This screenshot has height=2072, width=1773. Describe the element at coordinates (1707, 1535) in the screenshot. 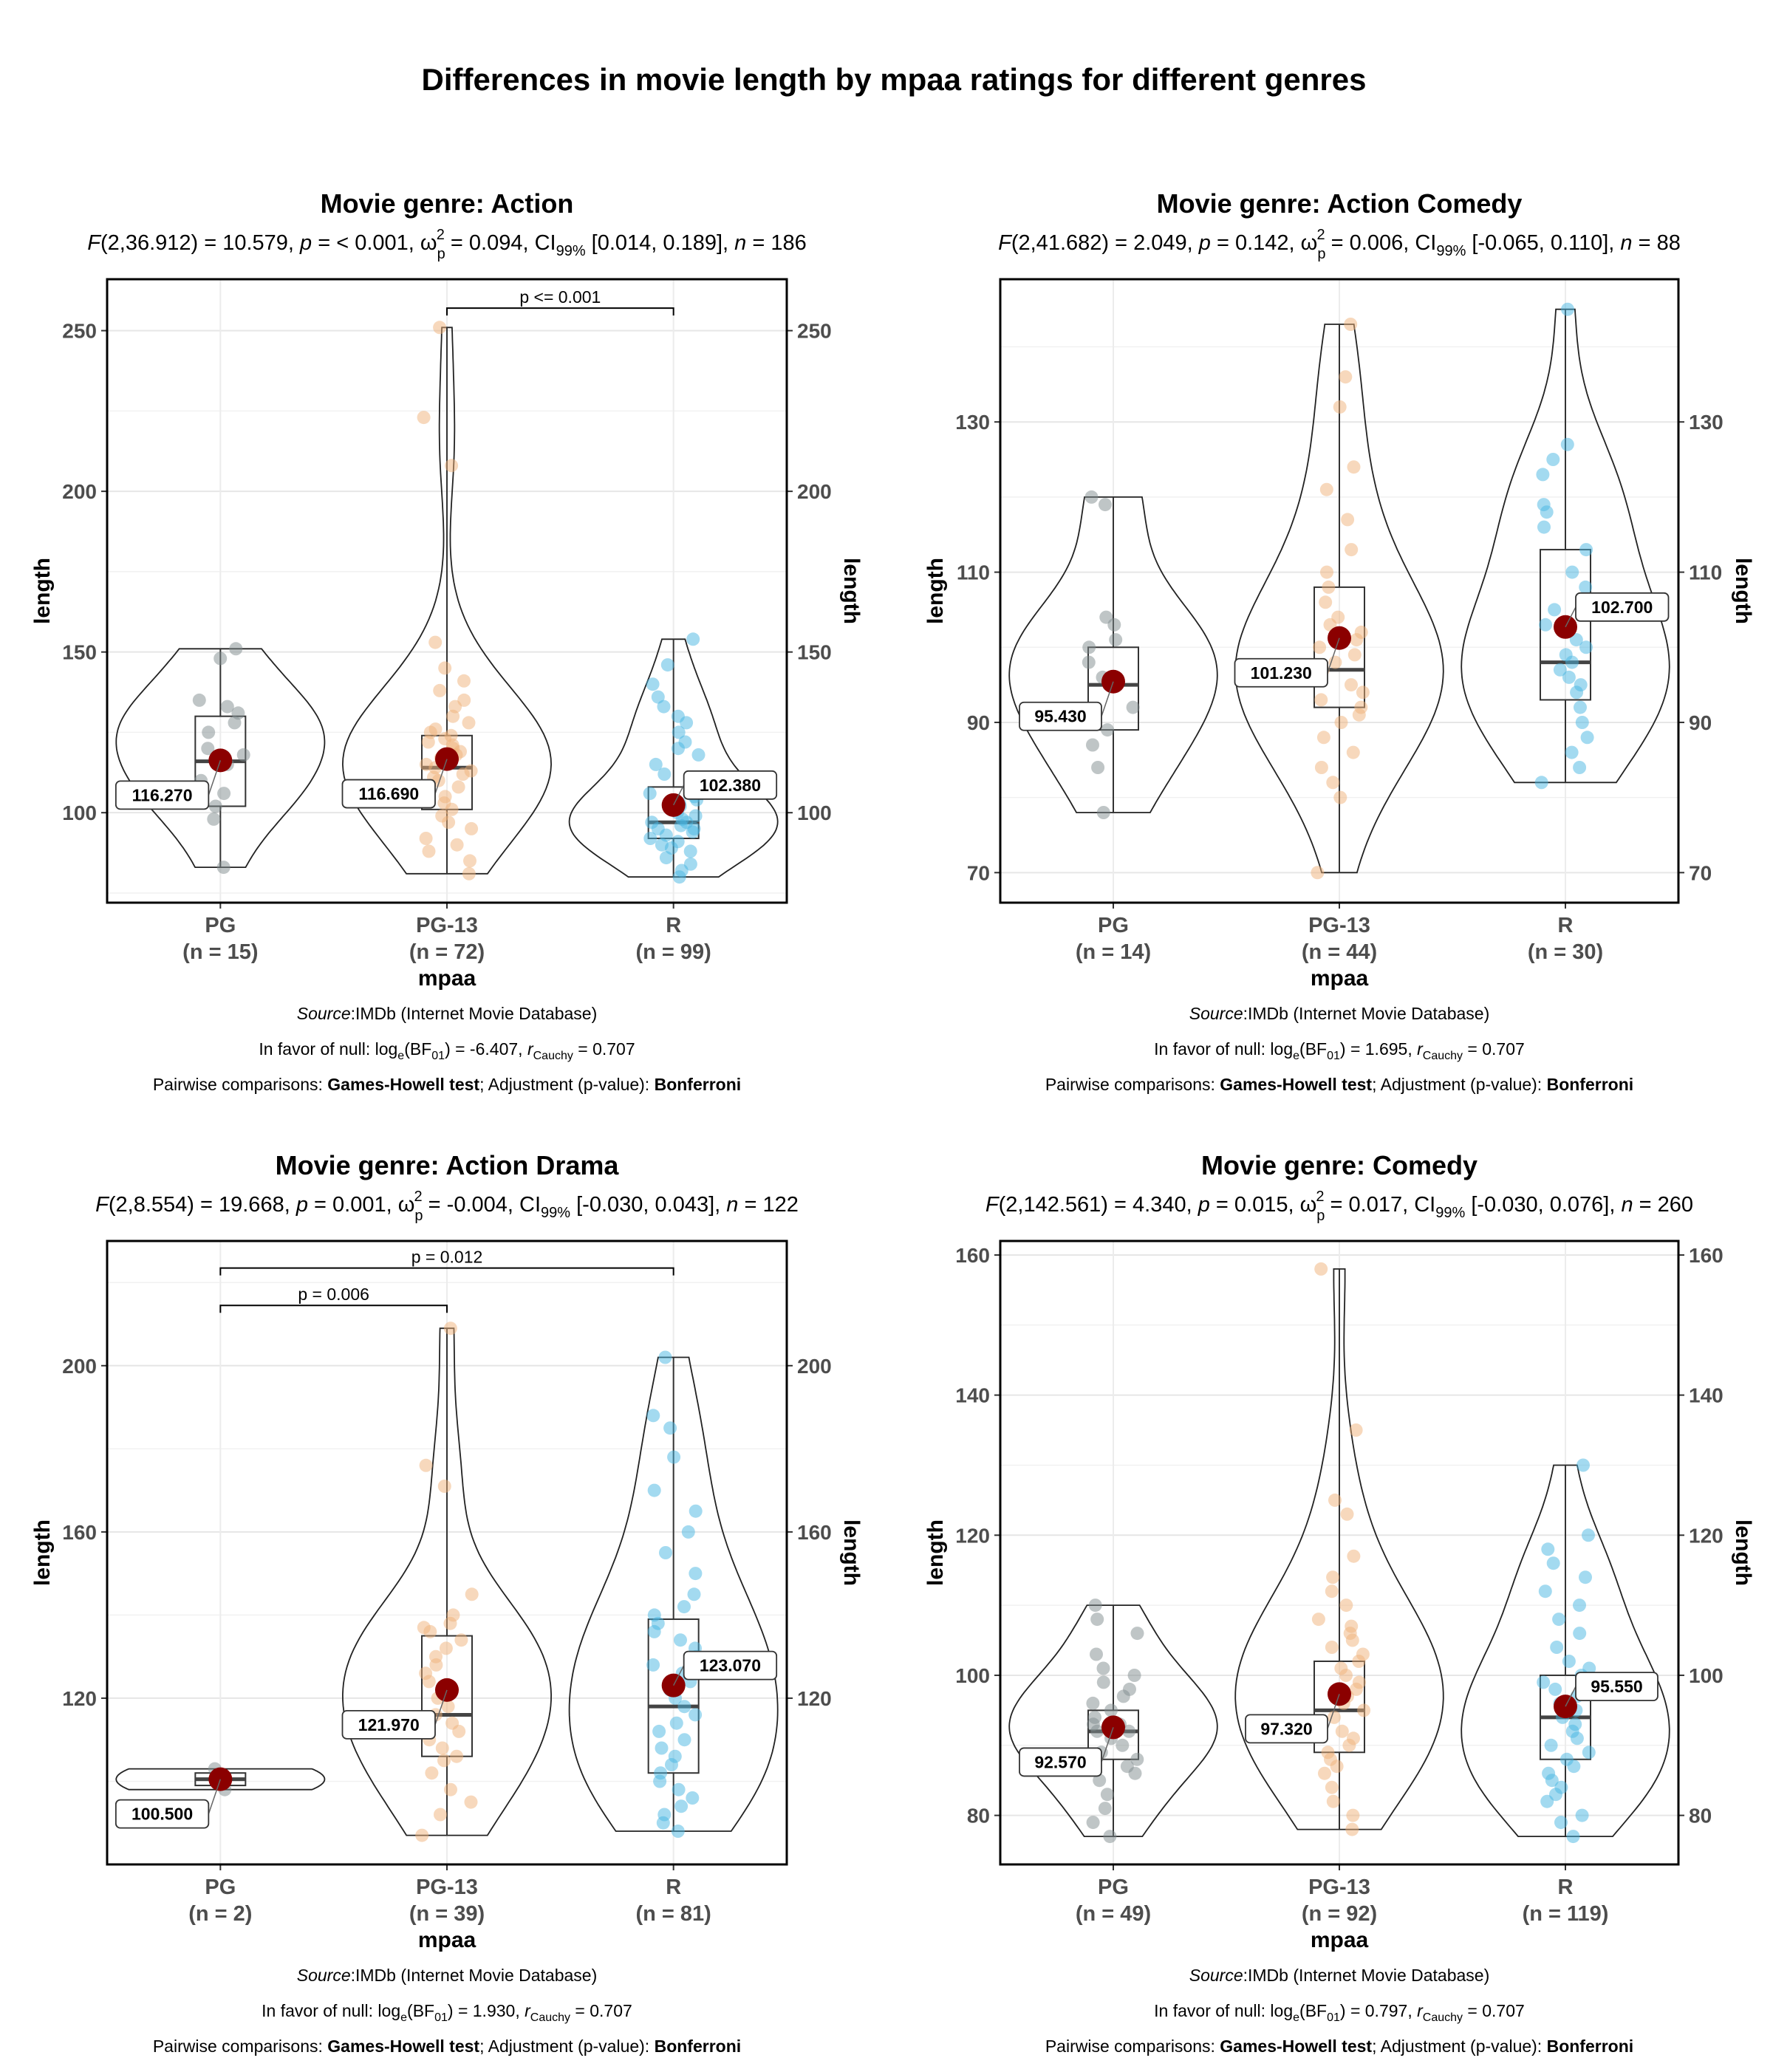

I see `y-tick-label-right: 120` at that location.